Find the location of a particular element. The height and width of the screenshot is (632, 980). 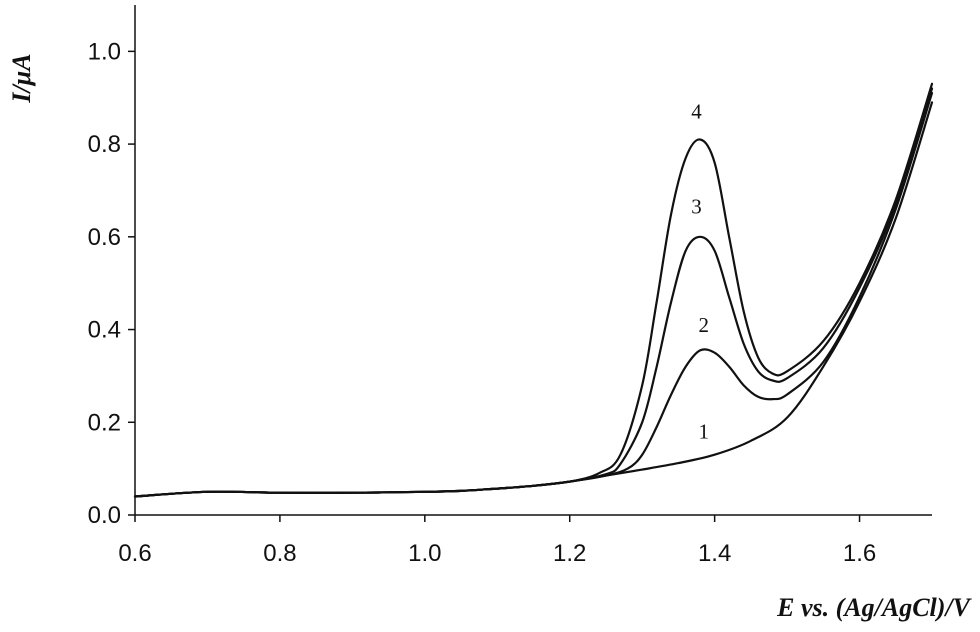

y-tick-label: 0.0 is located at coordinates (104, 515).